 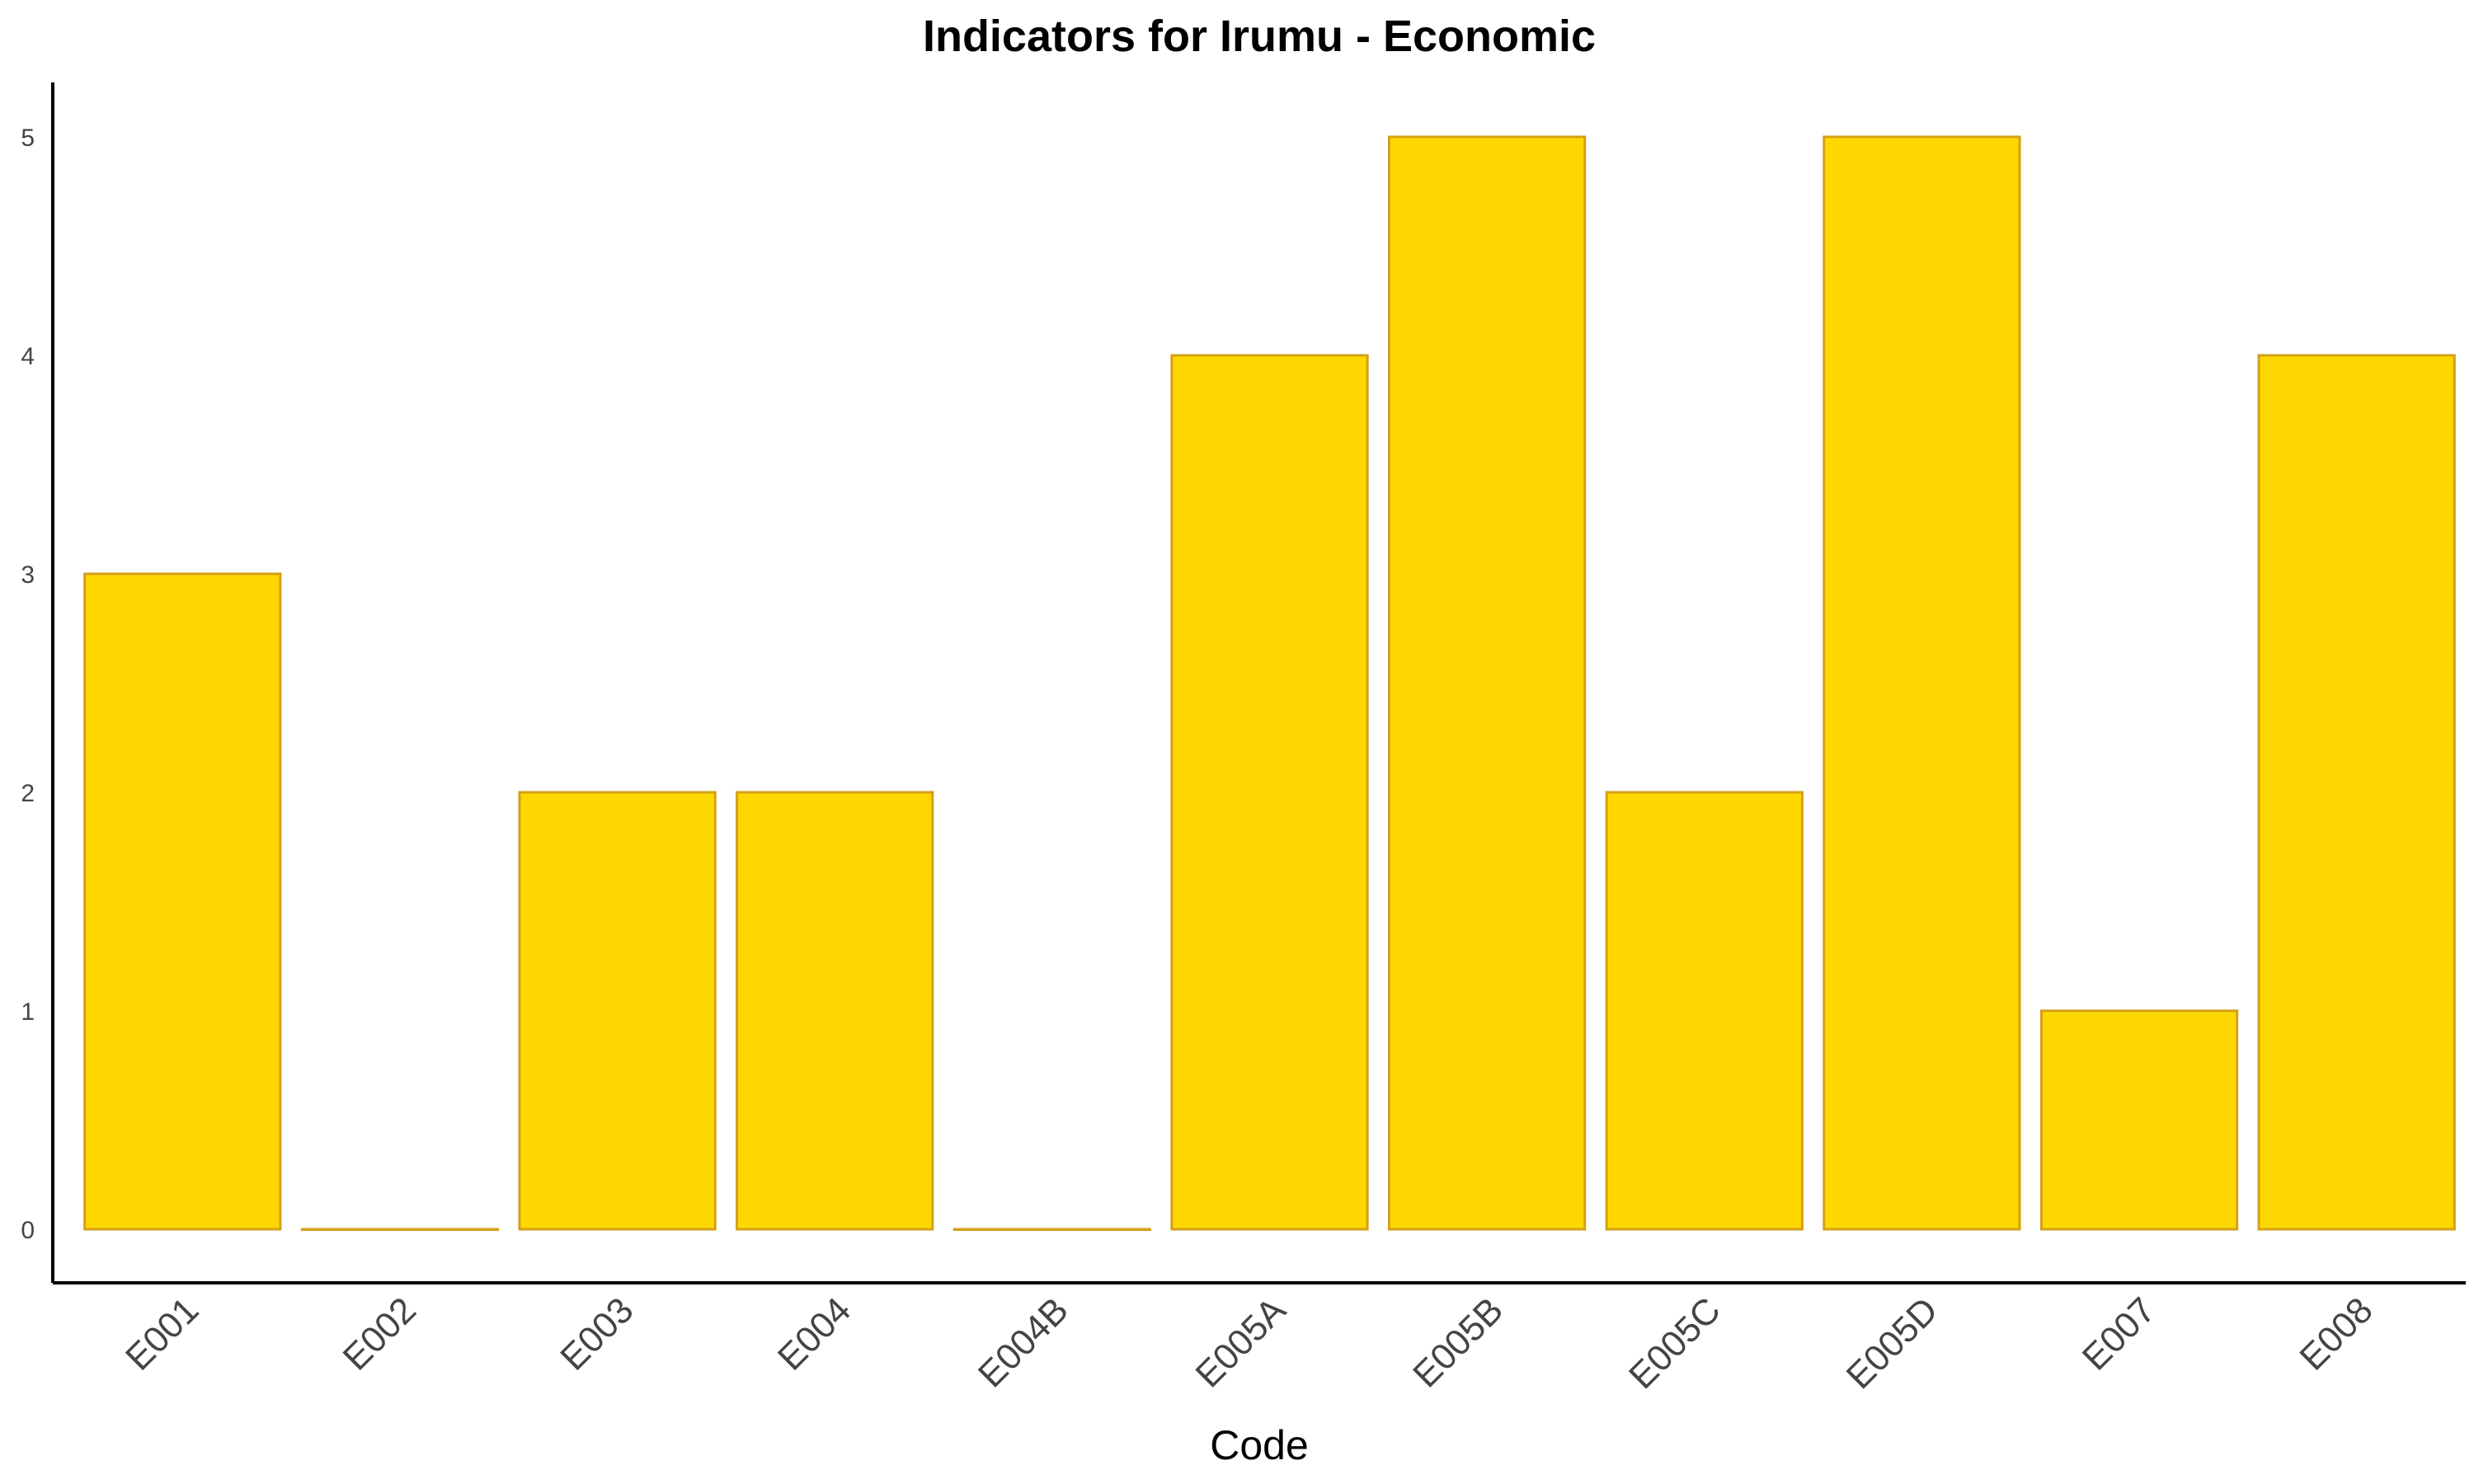 What do you see at coordinates (1458, 1342) in the screenshot?
I see `x-tick-label: E005B` at bounding box center [1458, 1342].